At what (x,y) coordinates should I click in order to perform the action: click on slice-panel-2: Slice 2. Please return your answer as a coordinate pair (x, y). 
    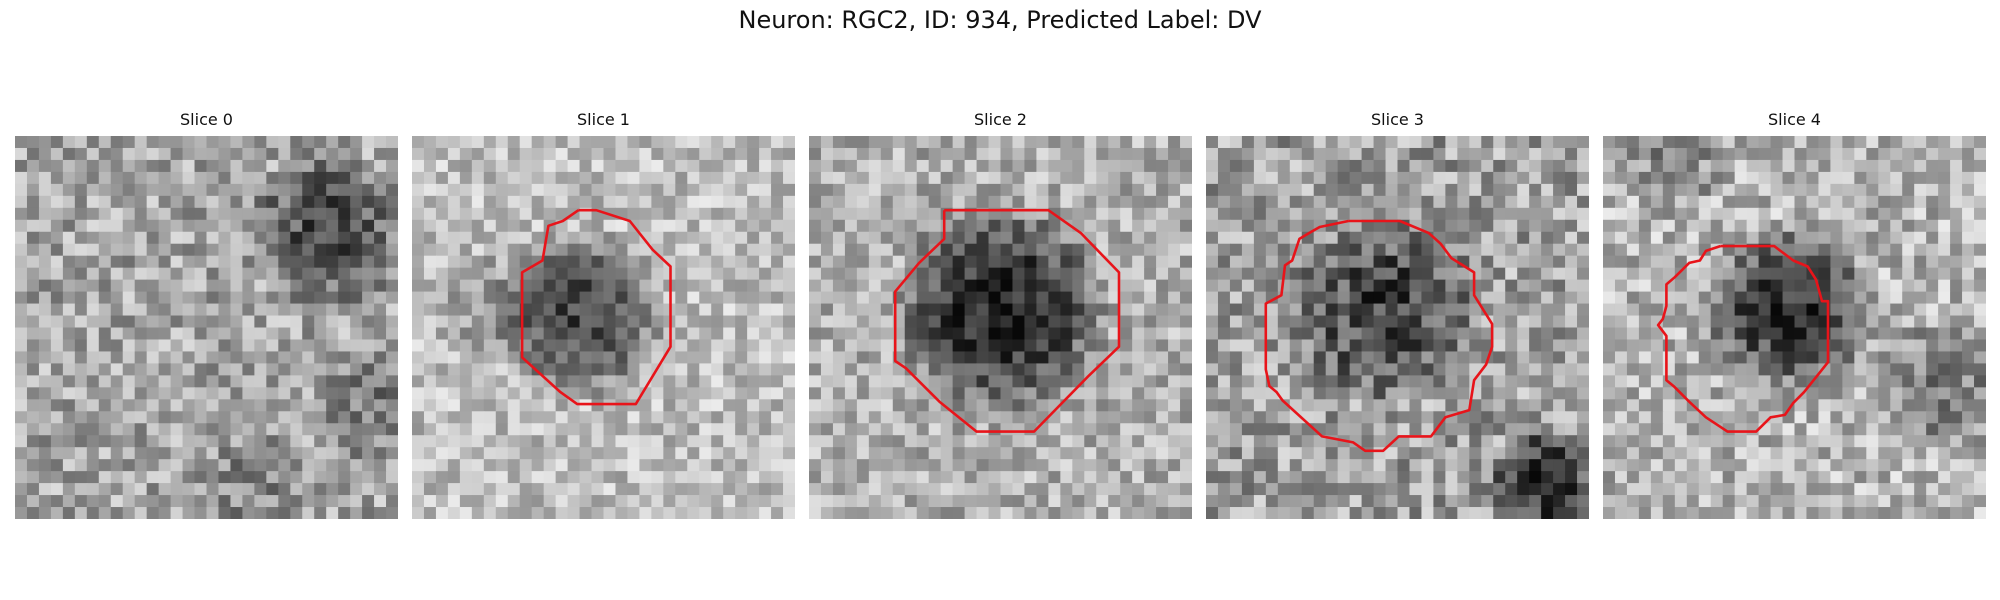
    Looking at the image, I should click on (1000, 313).